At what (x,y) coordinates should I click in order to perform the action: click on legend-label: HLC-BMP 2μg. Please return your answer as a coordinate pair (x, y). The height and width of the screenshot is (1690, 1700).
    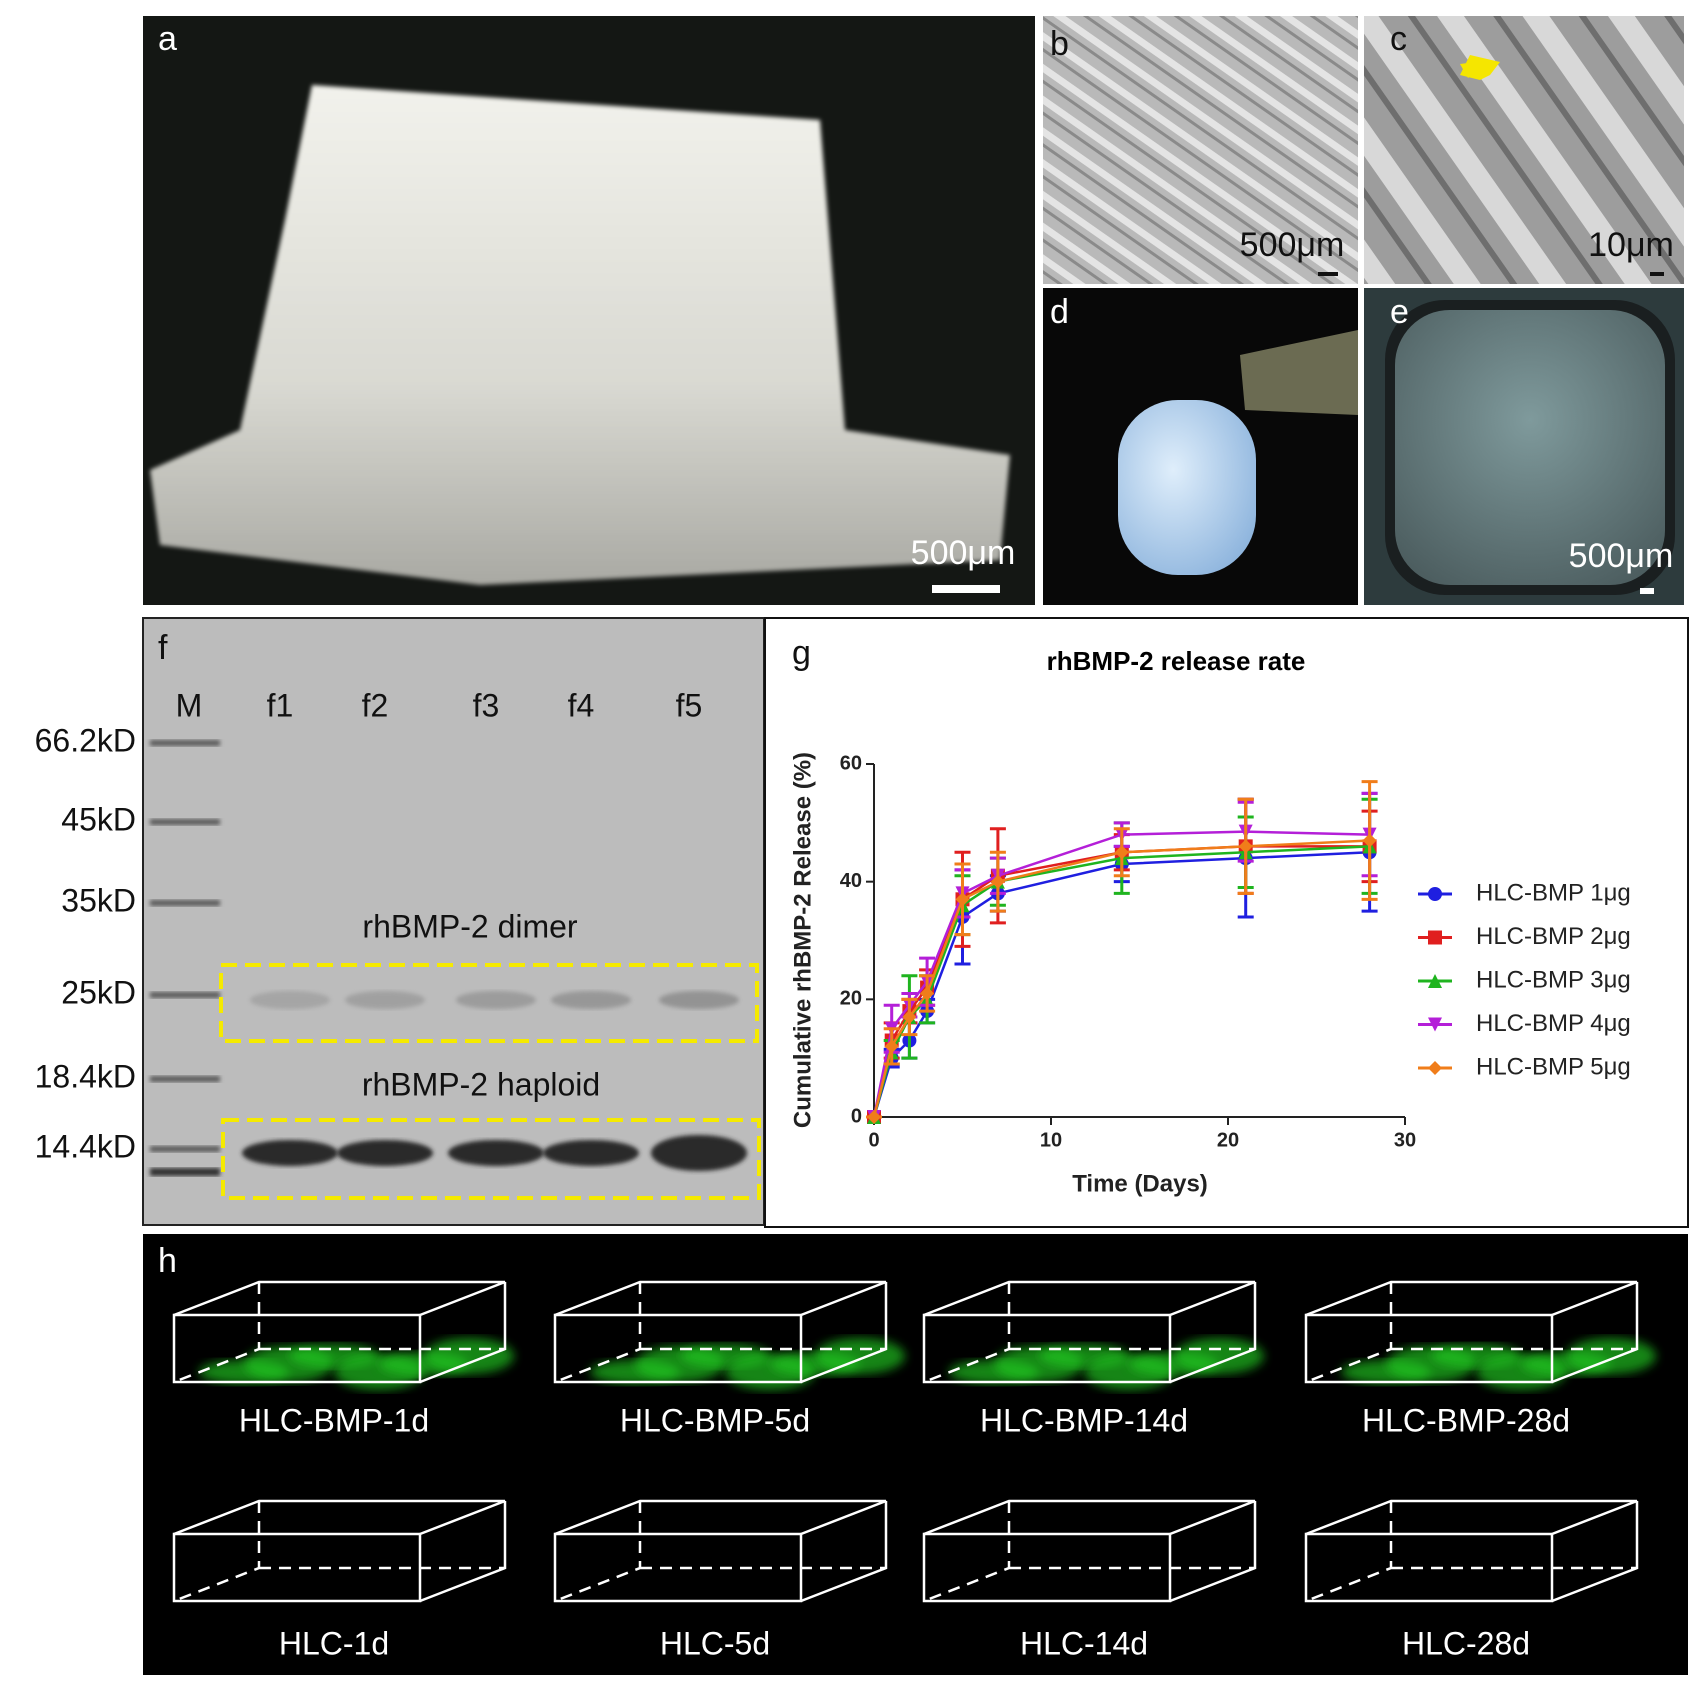
    Looking at the image, I should click on (1553, 936).